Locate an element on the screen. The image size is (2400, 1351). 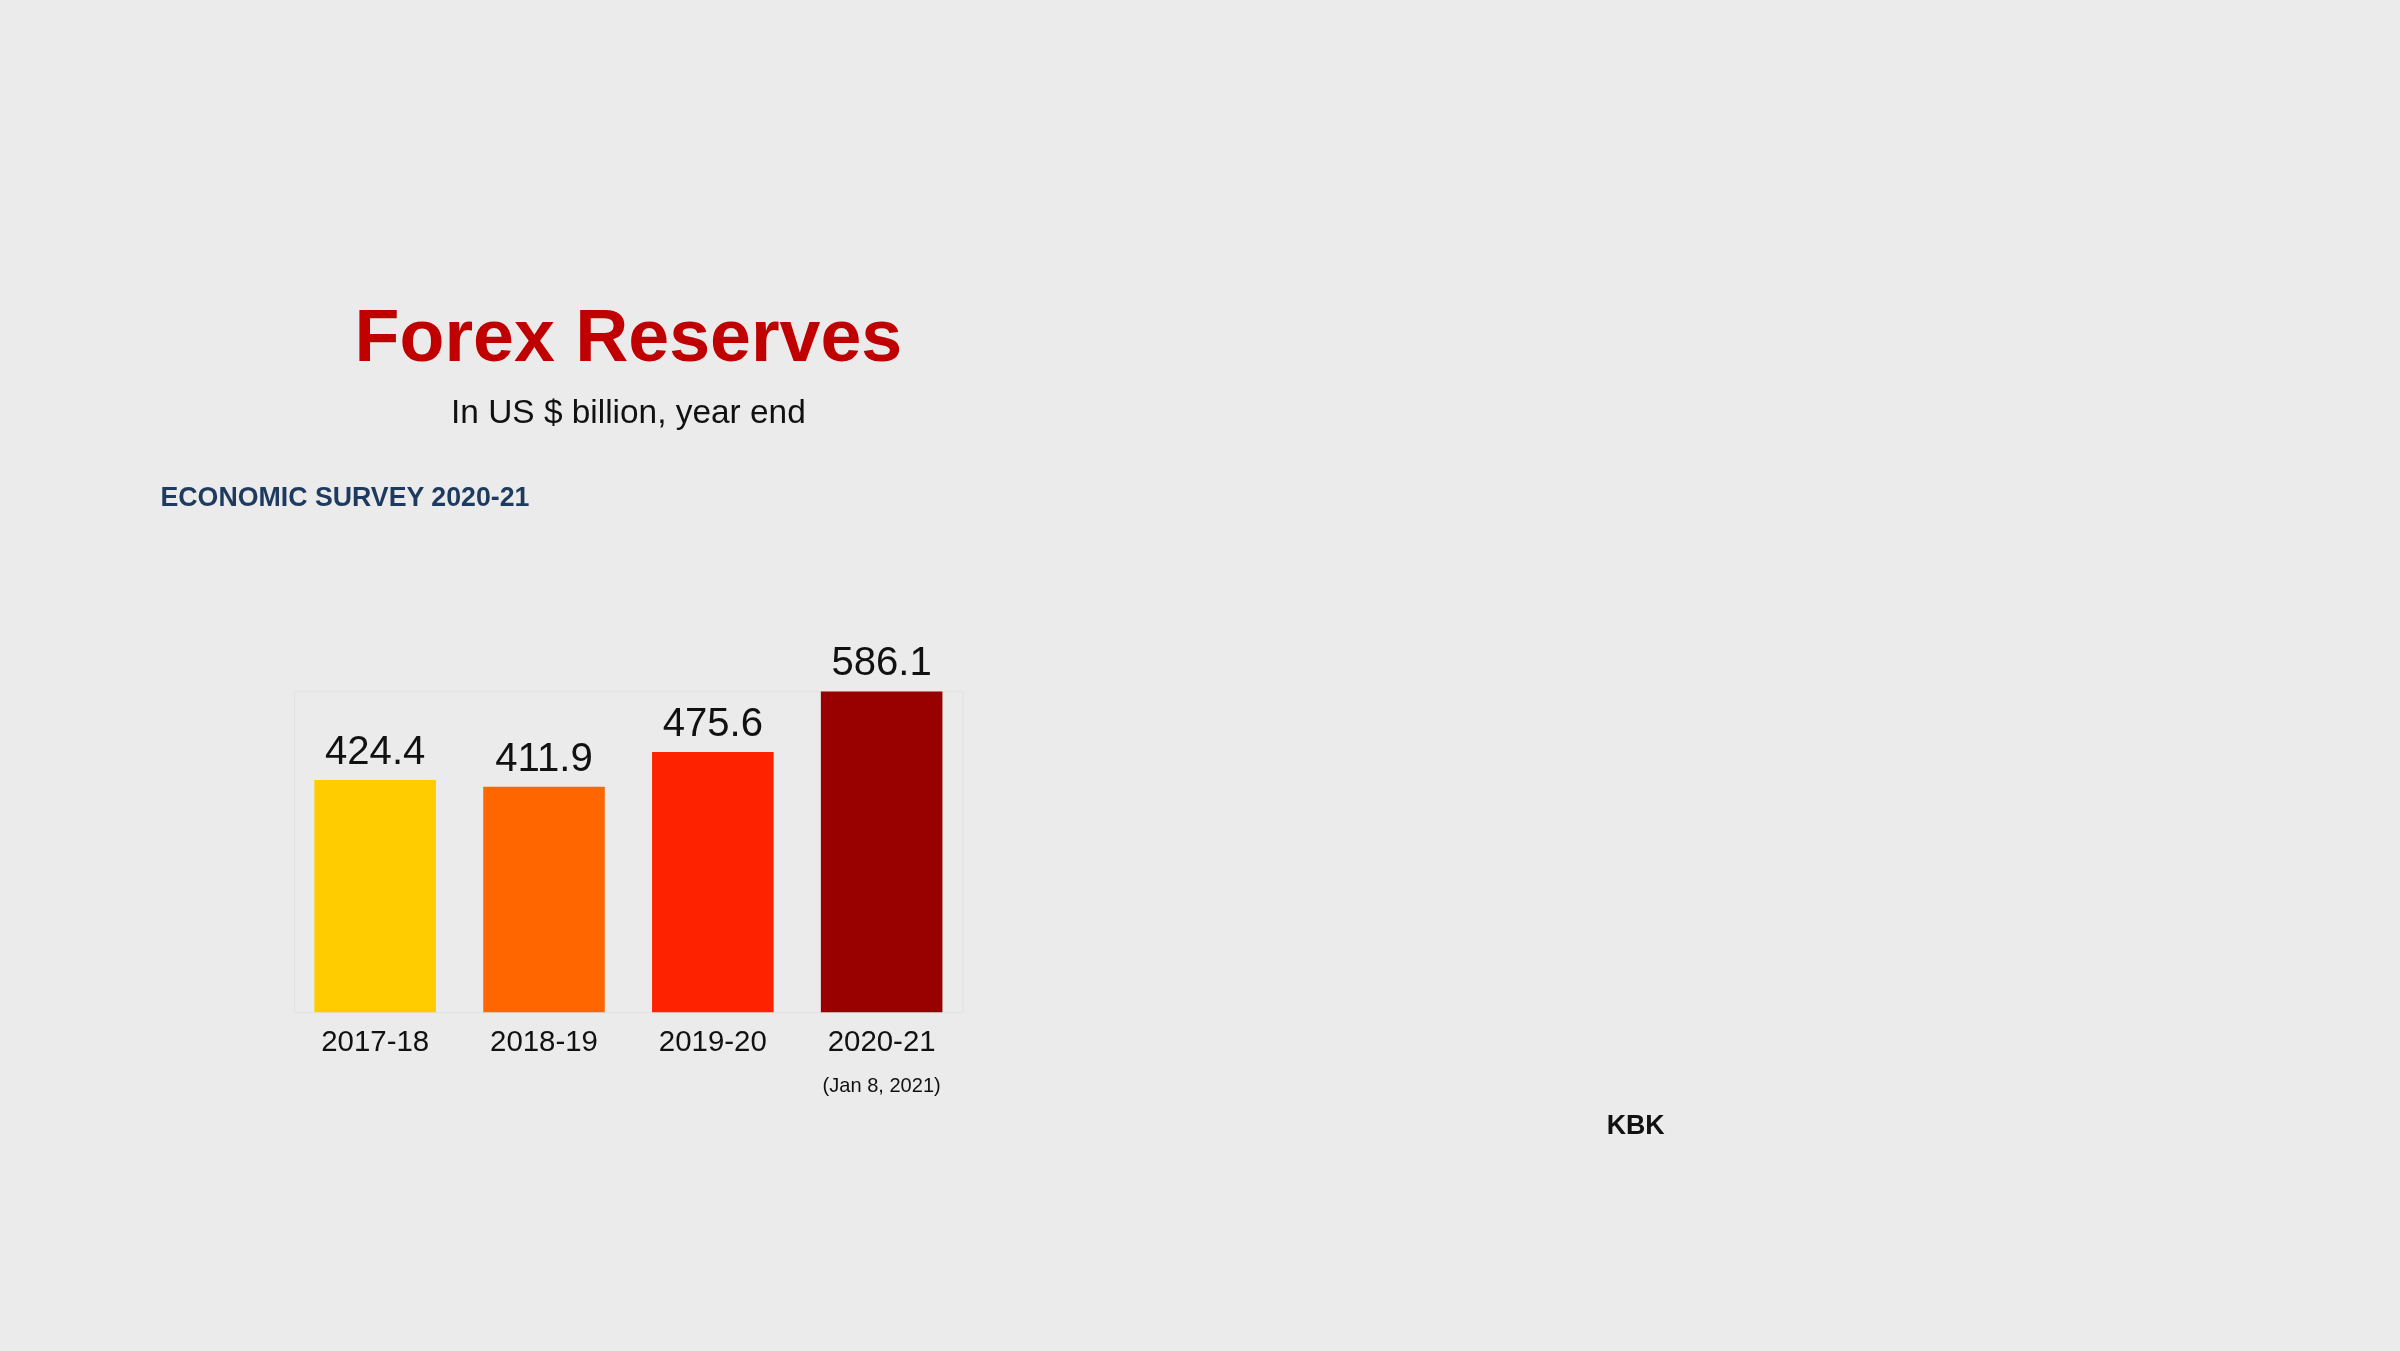
chart-subtitle: In US $ billion, year end is located at coordinates (628, 412).